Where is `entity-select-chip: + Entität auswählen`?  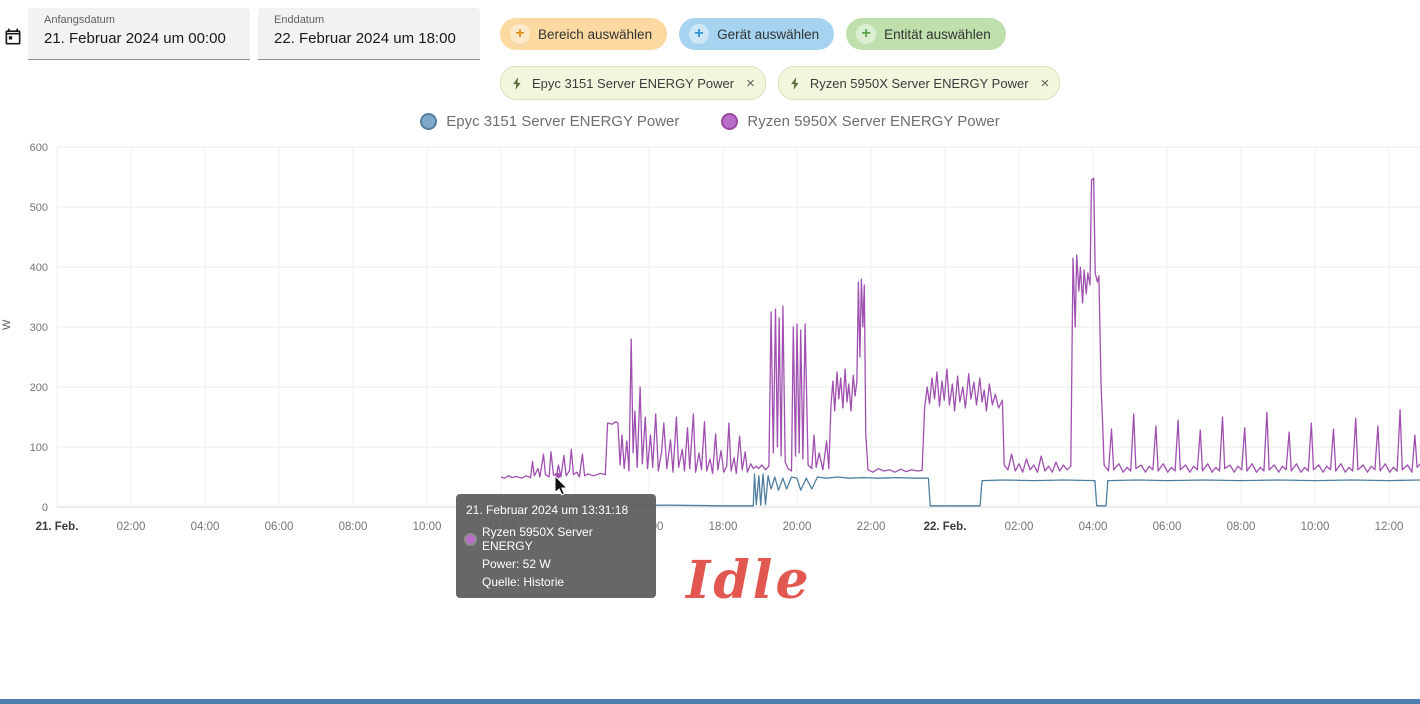 entity-select-chip: + Entität auswählen is located at coordinates (926, 34).